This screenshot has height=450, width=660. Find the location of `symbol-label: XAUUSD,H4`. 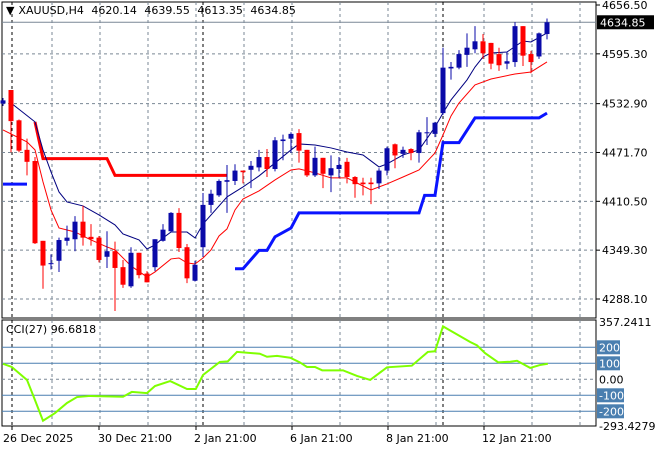

symbol-label: XAUUSD,H4 is located at coordinates (51, 10).